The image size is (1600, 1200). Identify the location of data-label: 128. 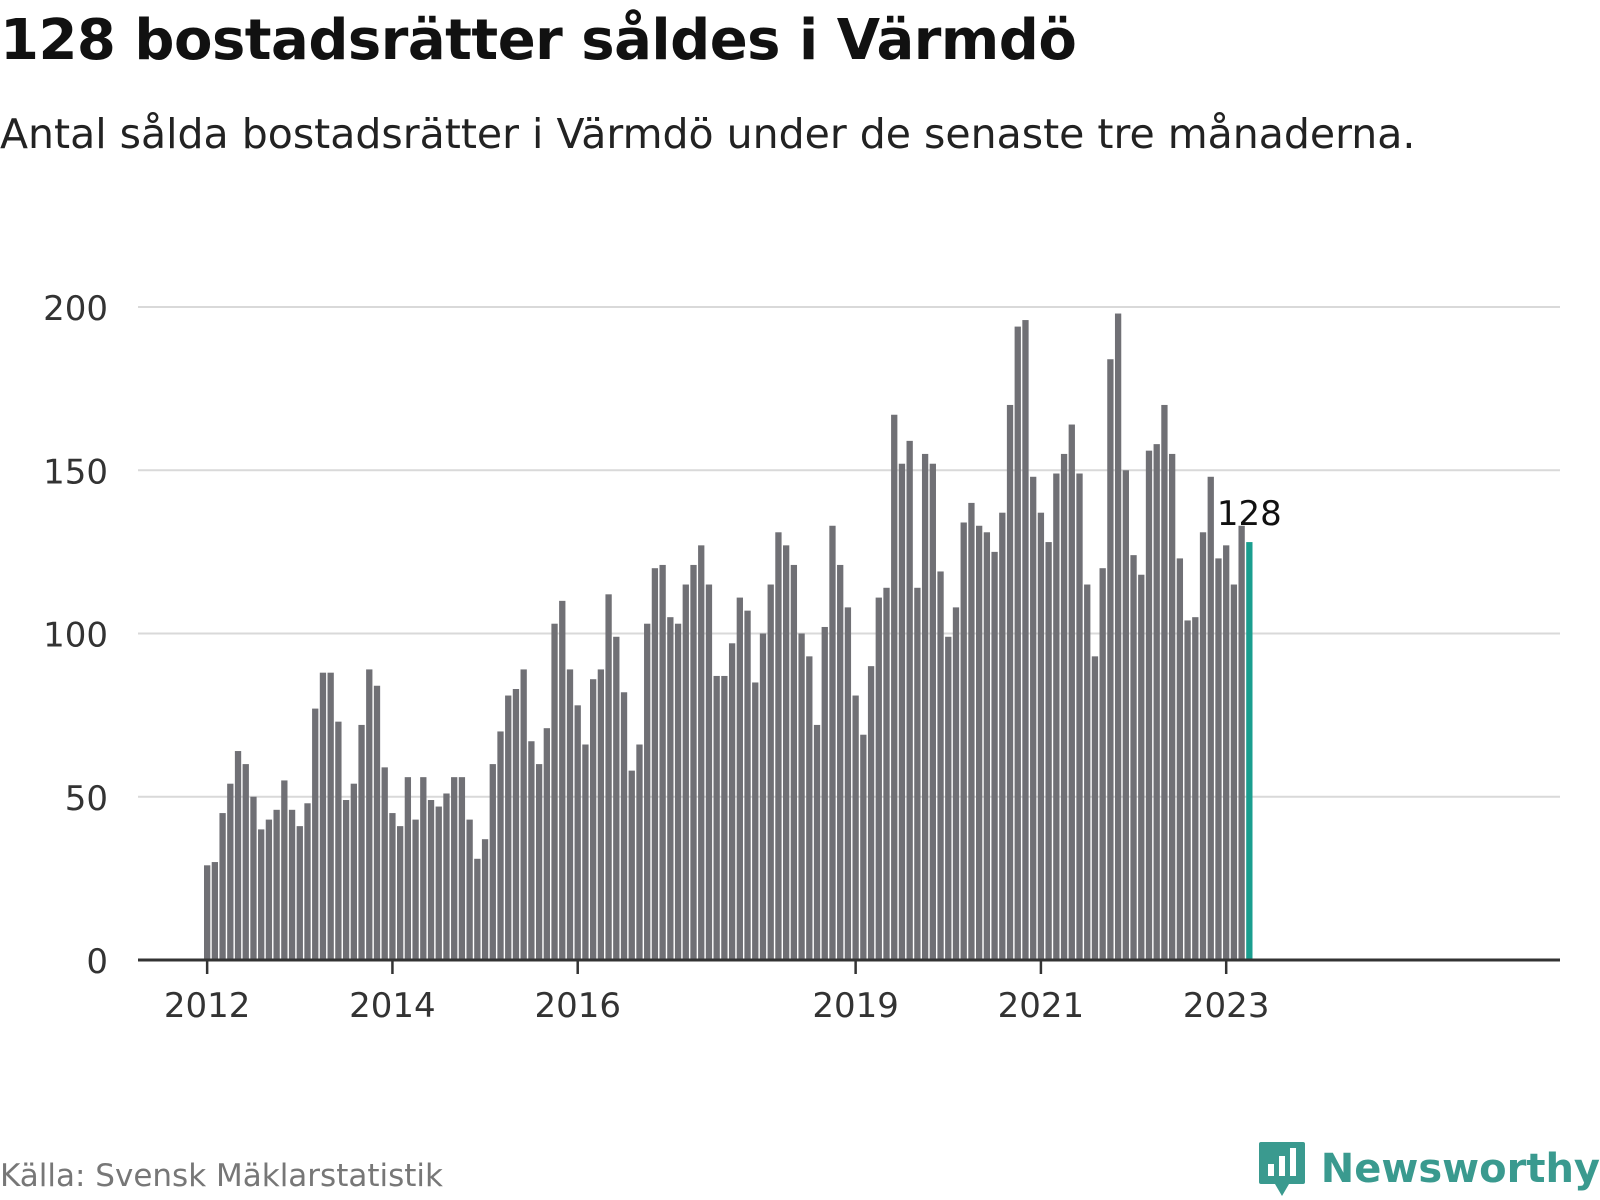
(1249, 514).